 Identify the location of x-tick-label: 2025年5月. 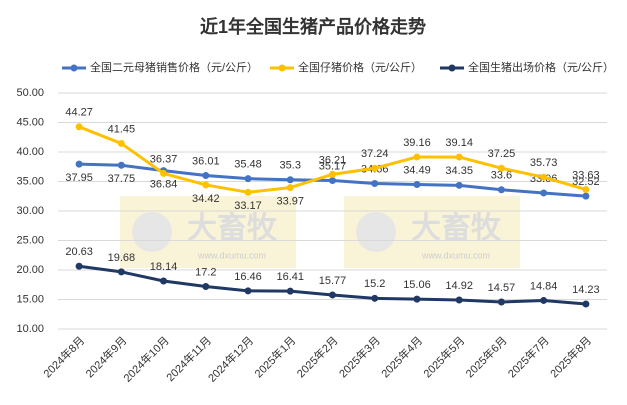
(443, 356).